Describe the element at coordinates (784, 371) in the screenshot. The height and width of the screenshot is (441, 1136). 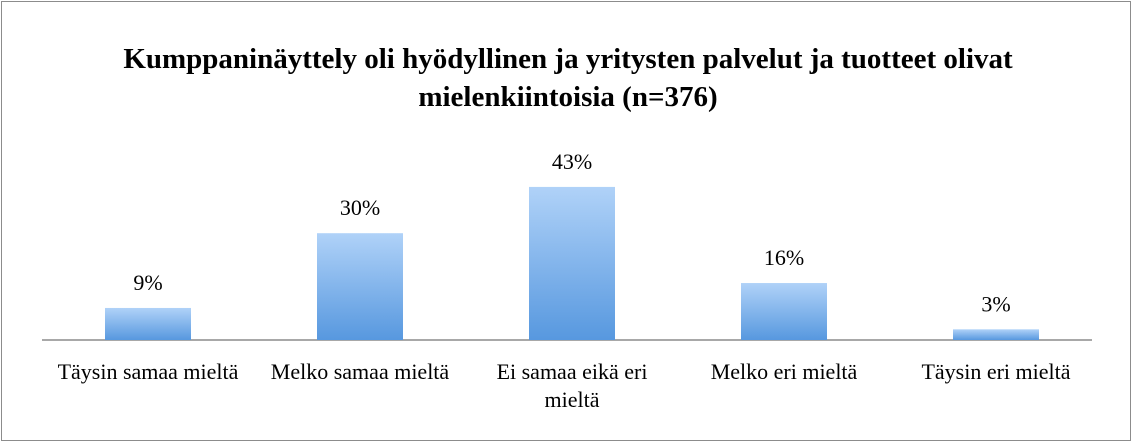
I see `x-tick-label: Melko eri mieltä` at that location.